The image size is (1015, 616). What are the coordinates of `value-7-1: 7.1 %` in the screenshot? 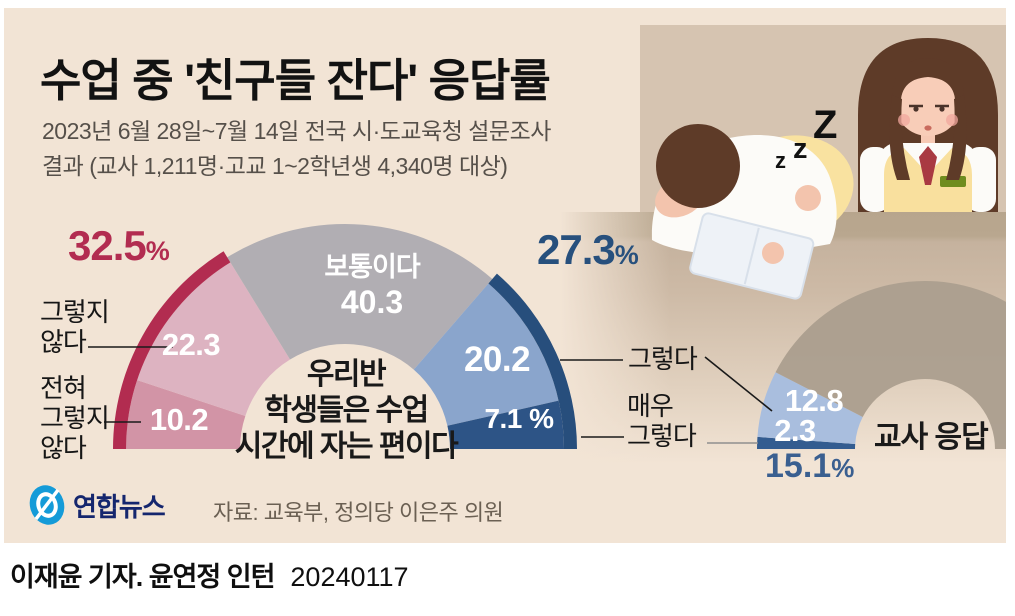 It's located at (519, 418).